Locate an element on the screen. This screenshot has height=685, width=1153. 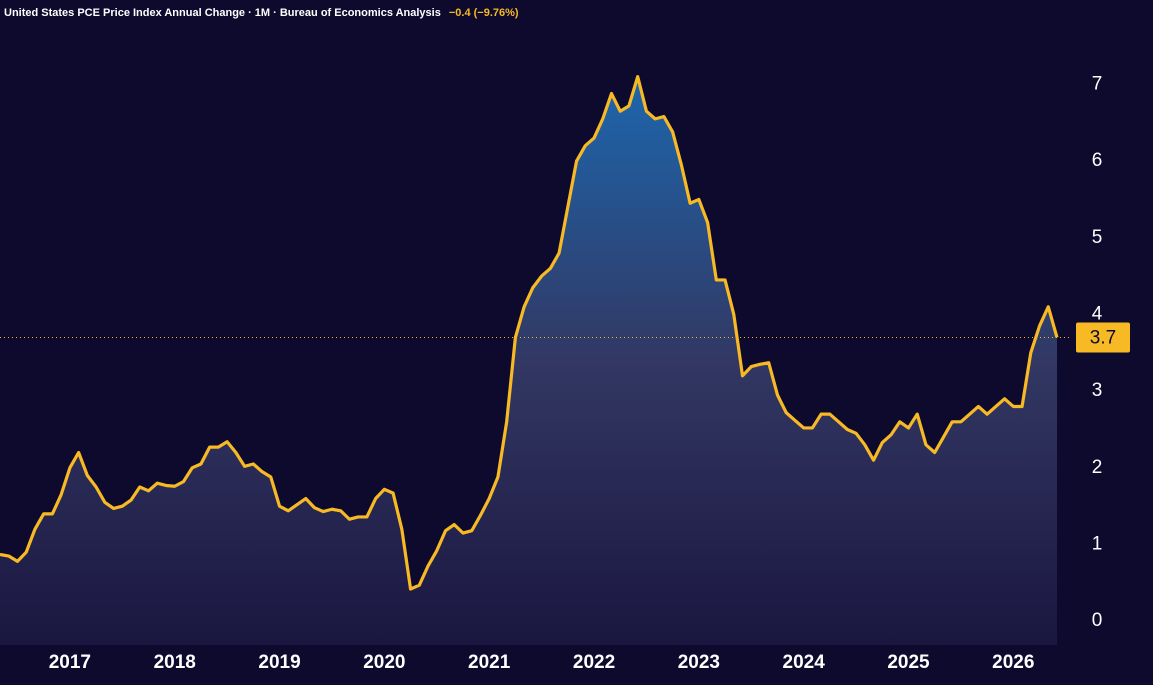
change-label: −0.4 (−9.76%) is located at coordinates (484, 13).